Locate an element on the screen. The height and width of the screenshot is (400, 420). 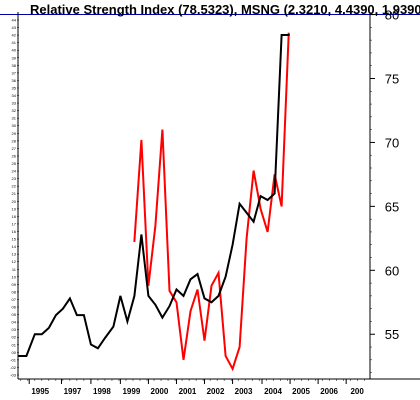
left-tick-label: 22 is located at coordinates (14, 186).